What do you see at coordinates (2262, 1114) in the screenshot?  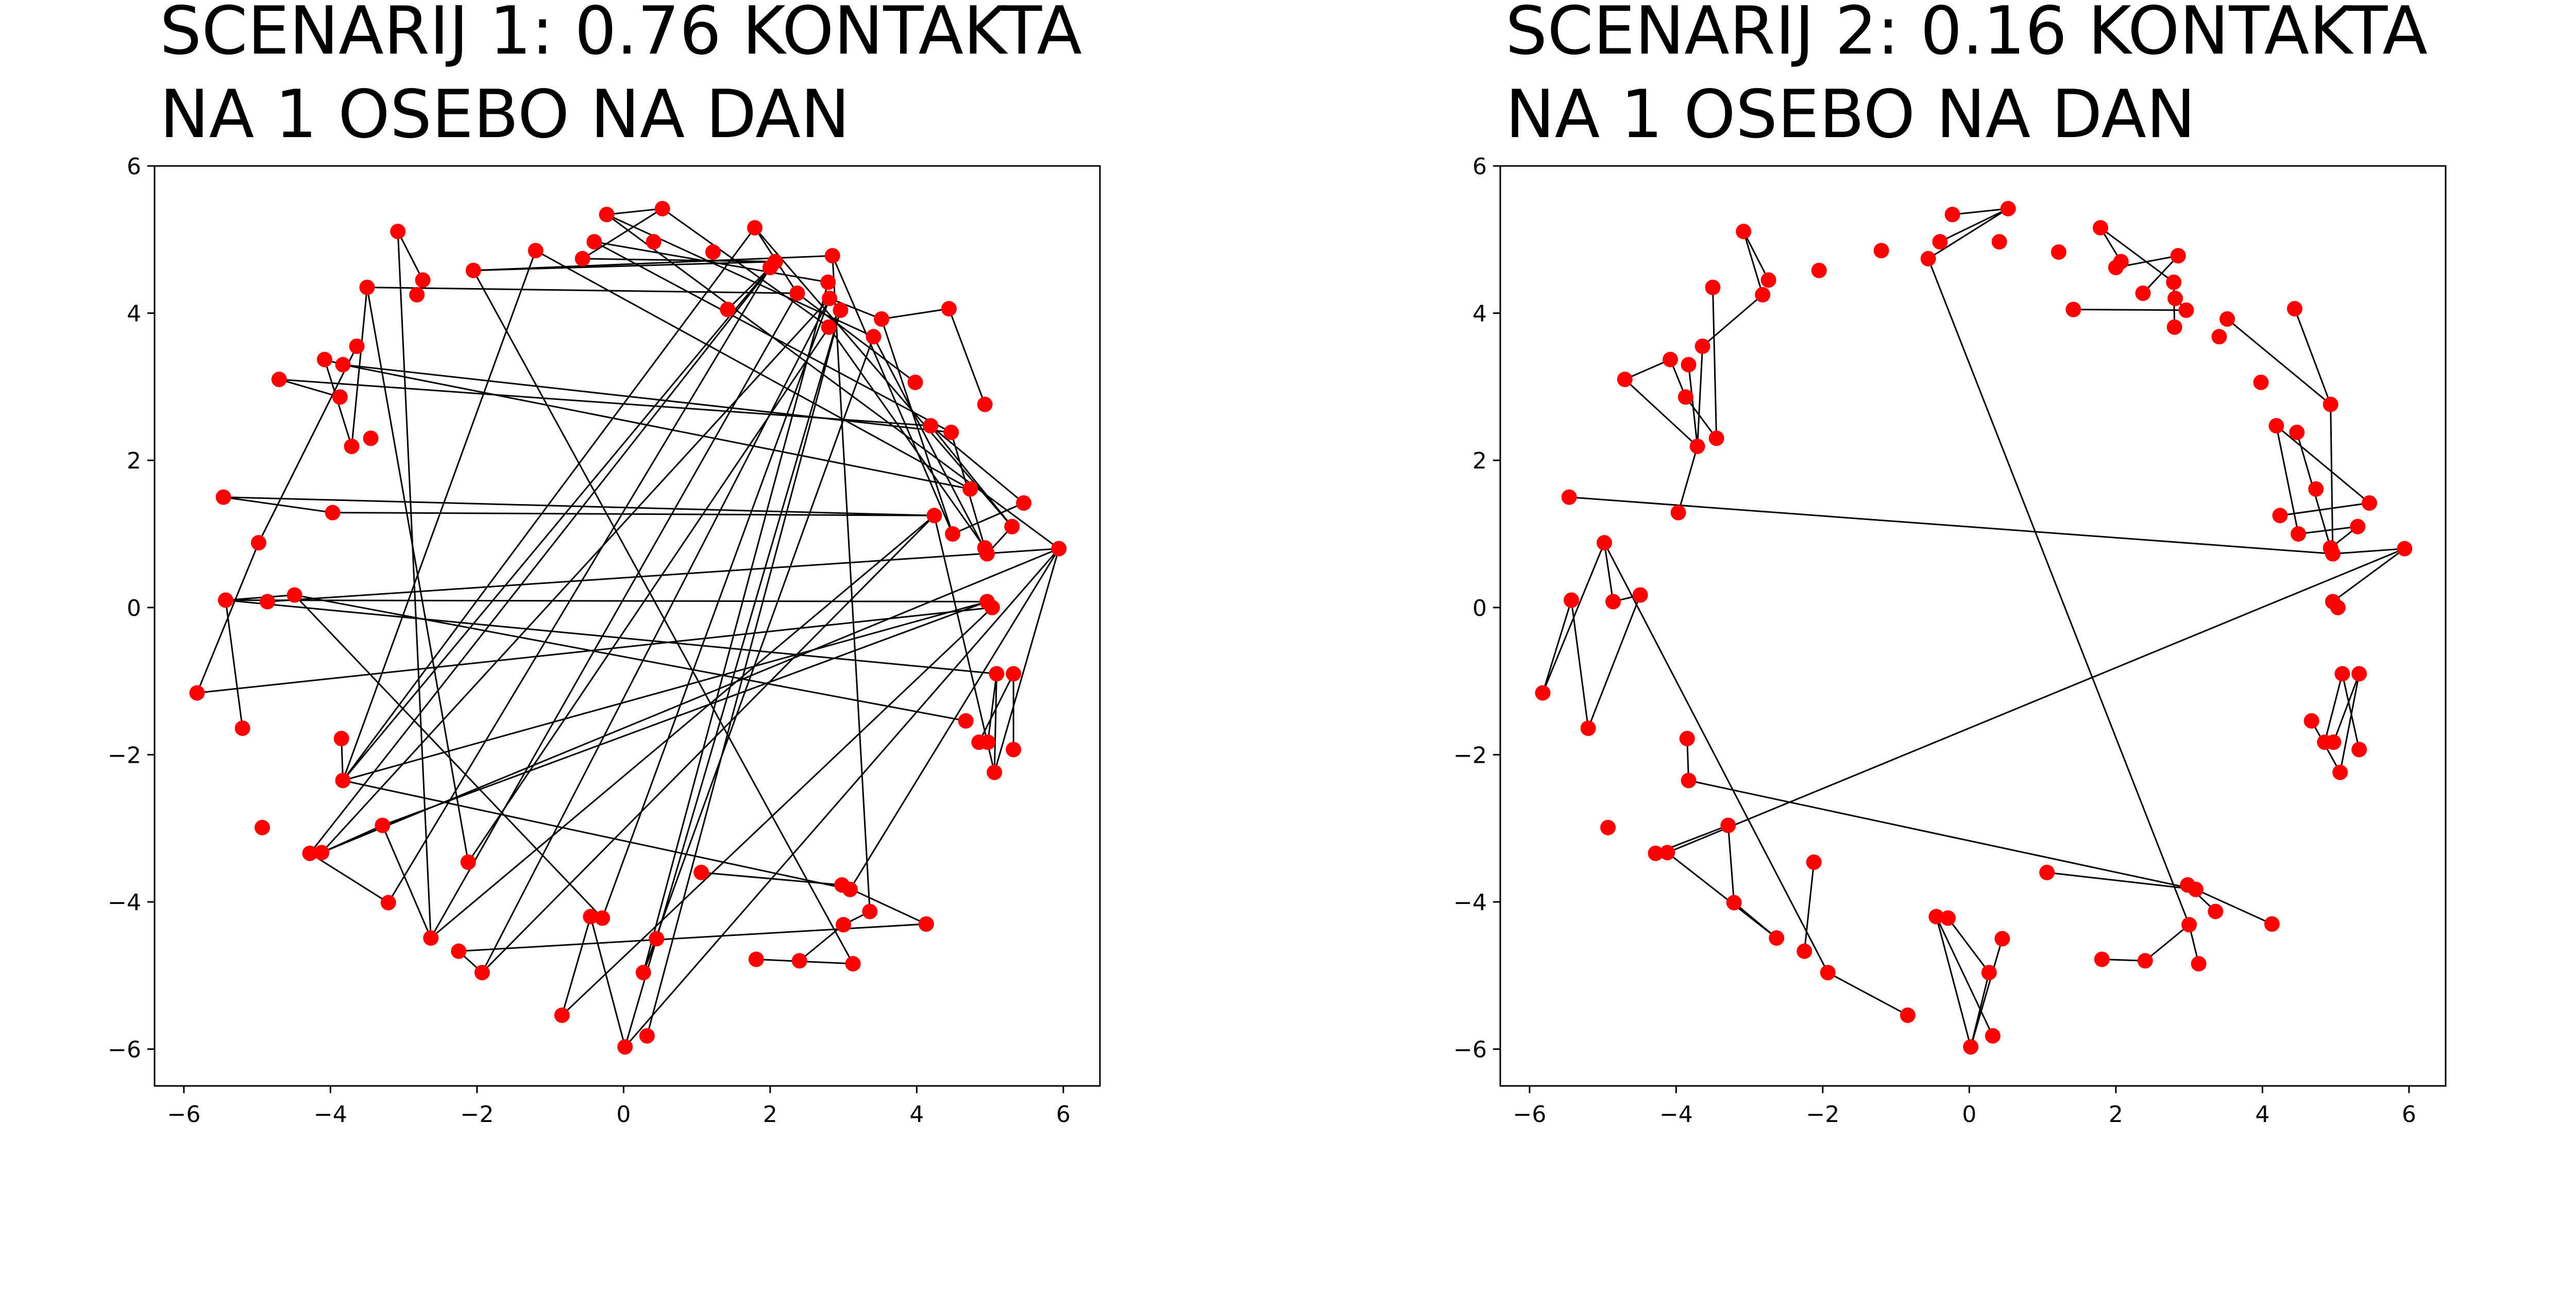 I see `x-tick-label: 4` at bounding box center [2262, 1114].